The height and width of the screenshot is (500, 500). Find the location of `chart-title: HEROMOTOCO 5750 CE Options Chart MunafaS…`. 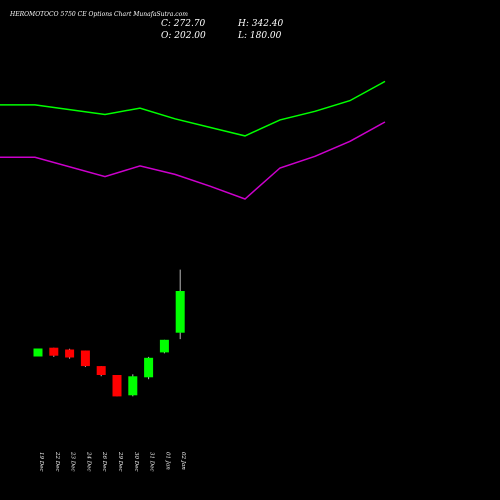

chart-title: HEROMOTOCO 5750 CE Options Chart MunafaS… is located at coordinates (98, 14).